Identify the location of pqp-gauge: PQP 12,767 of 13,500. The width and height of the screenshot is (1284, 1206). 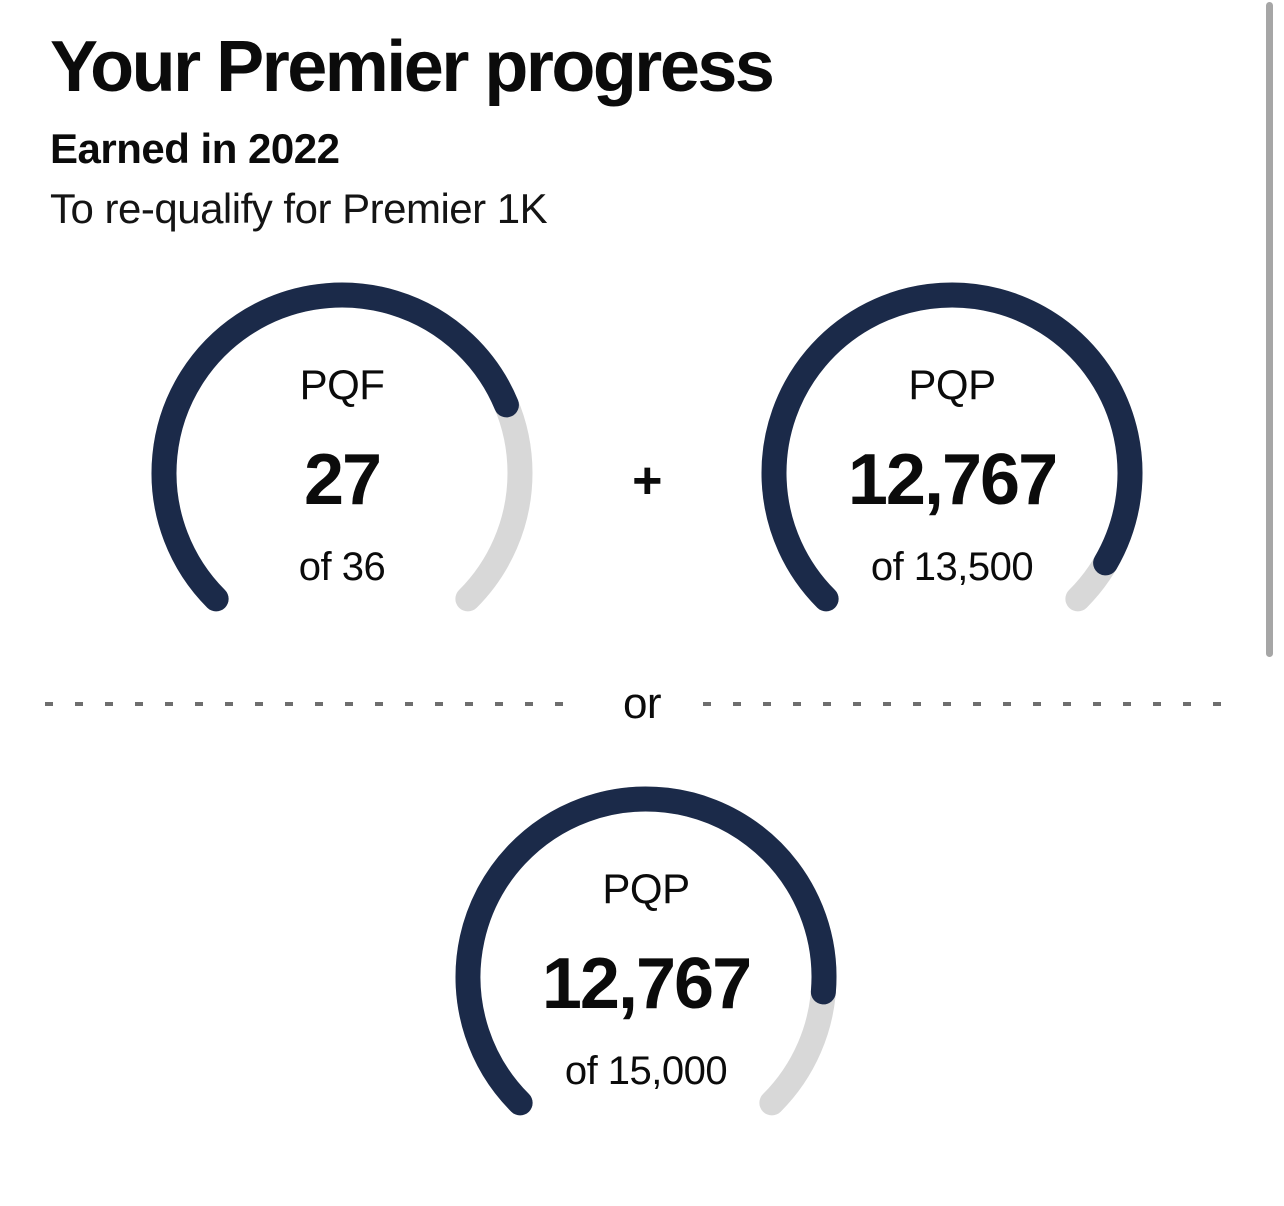
(952, 445).